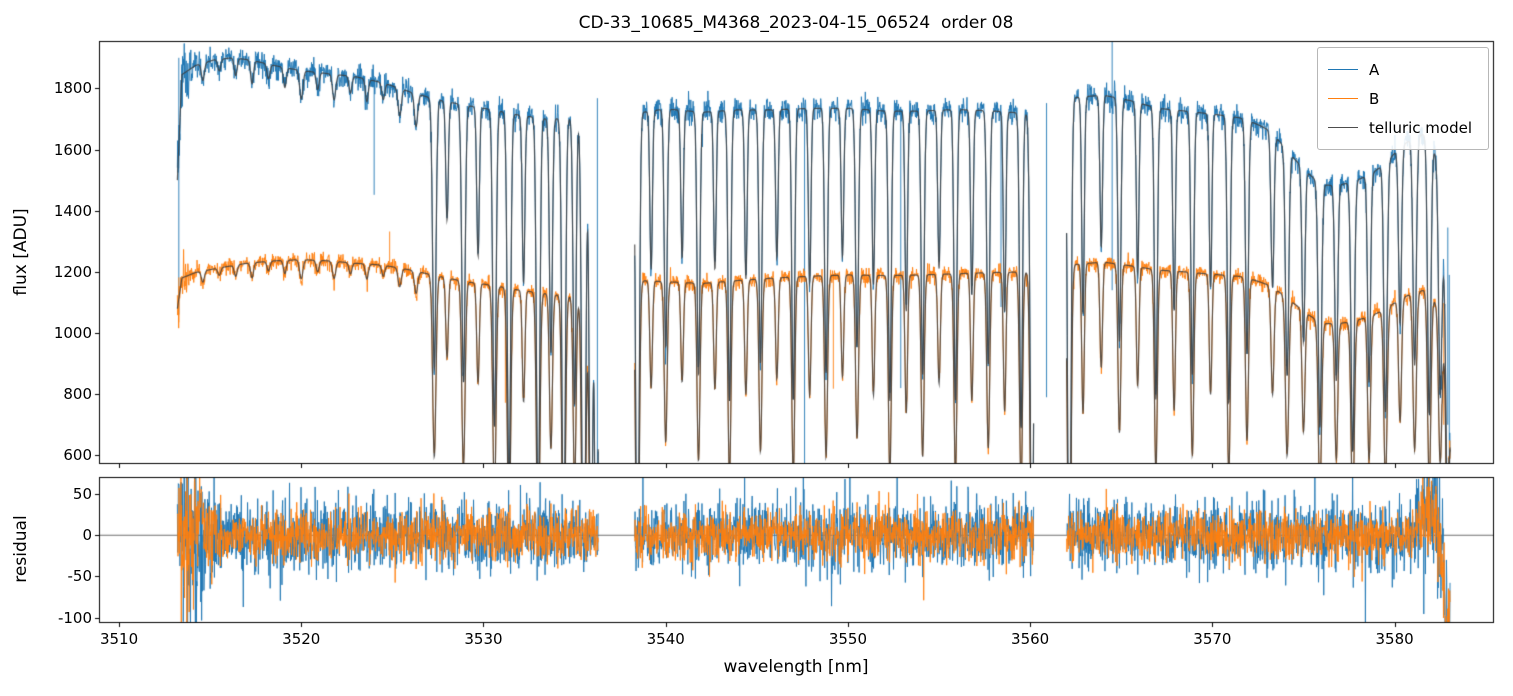 Image resolution: width=1513 pixels, height=696 pixels. I want to click on legend-entry-telluric: telluric model, so click(1403, 127).